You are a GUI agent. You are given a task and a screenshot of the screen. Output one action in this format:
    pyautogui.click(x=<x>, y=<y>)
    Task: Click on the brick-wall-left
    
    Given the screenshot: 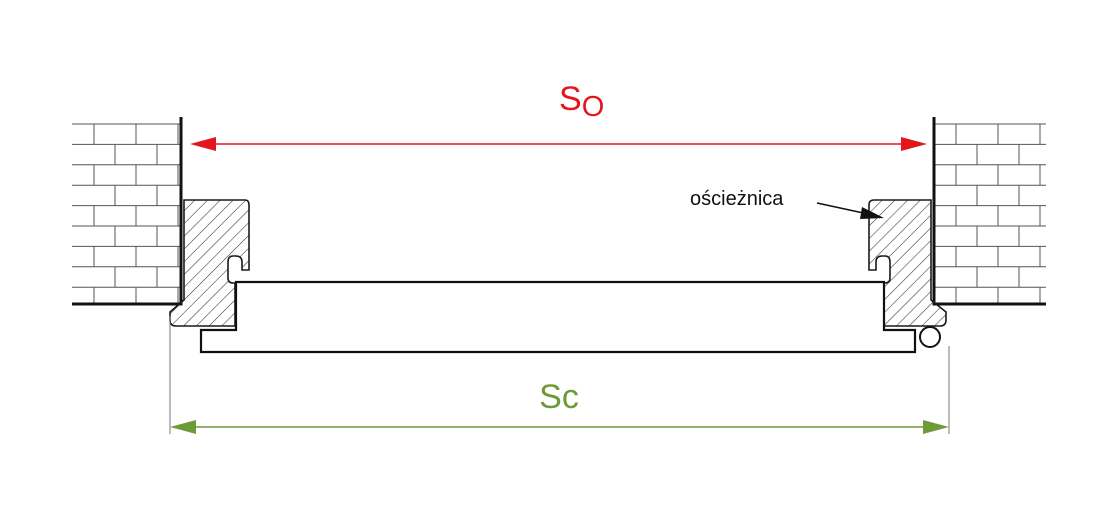 What is the action you would take?
    pyautogui.click(x=126, y=213)
    